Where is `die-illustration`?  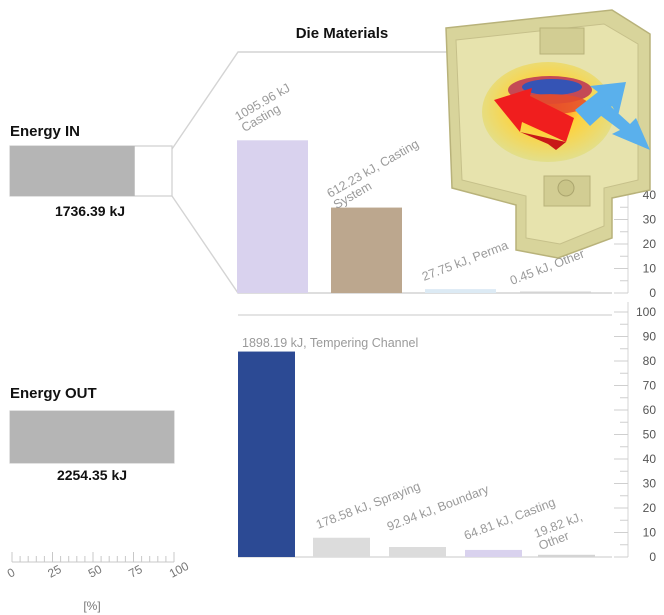 die-illustration is located at coordinates (548, 134).